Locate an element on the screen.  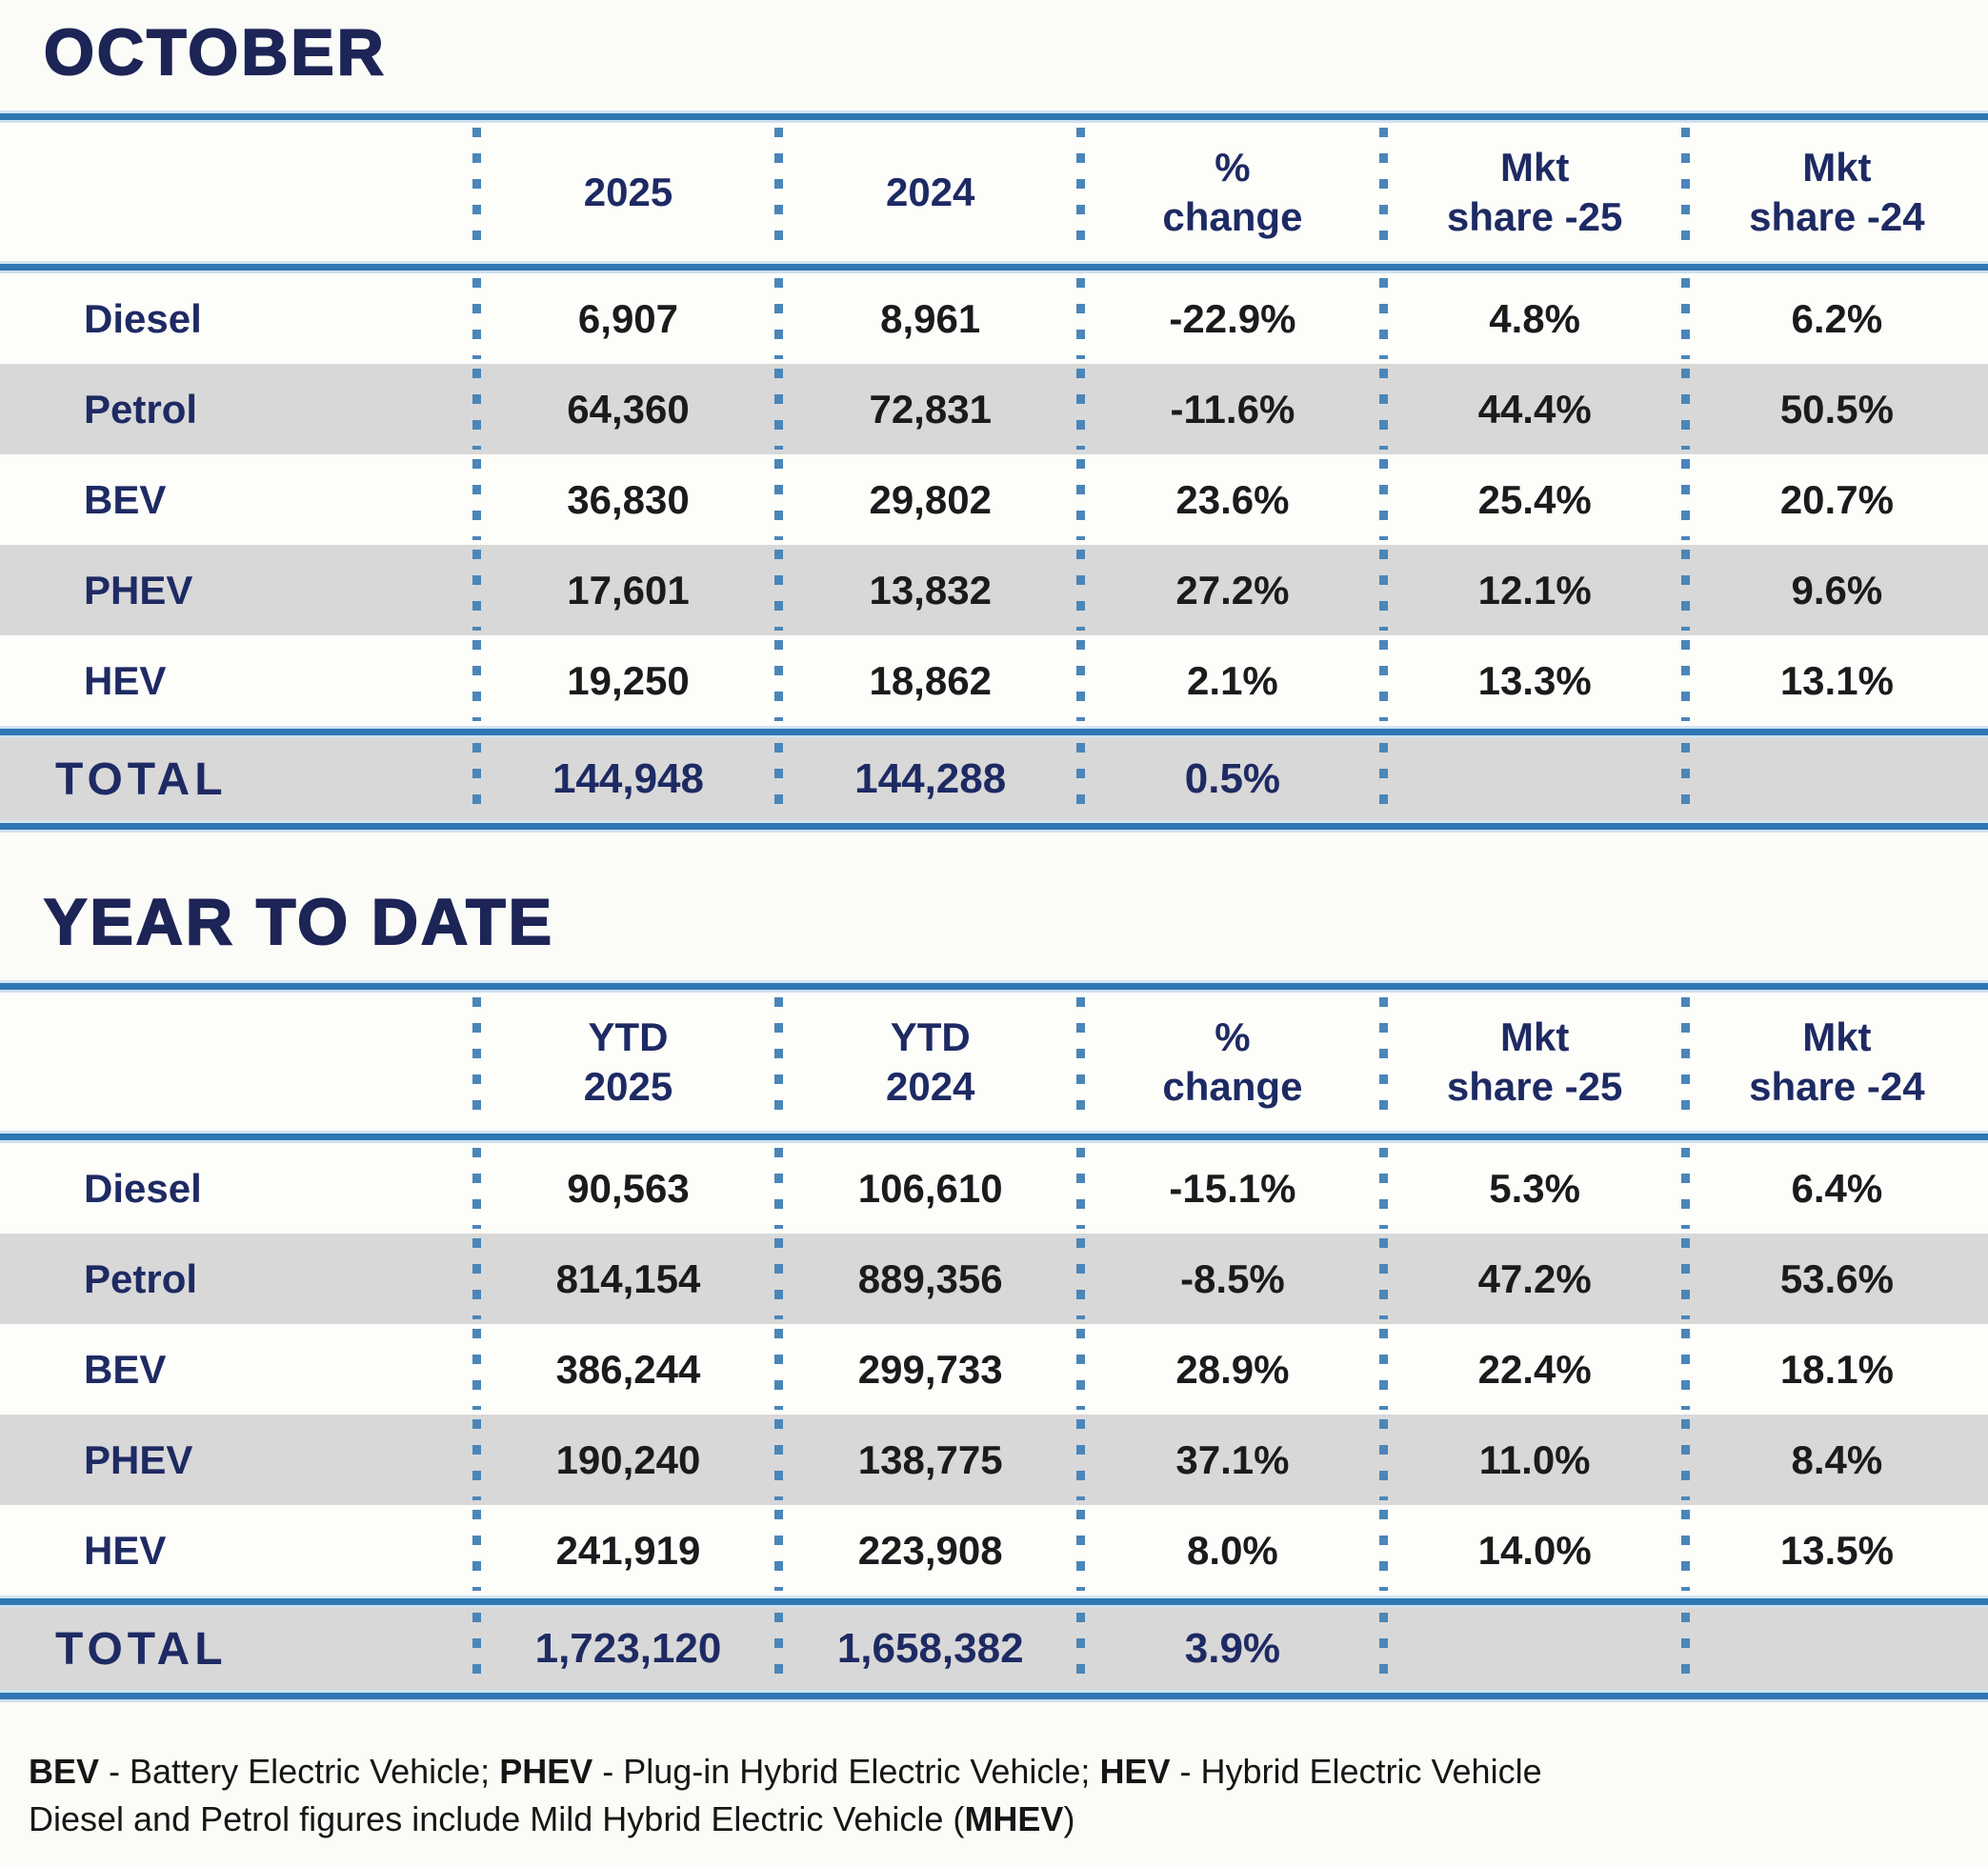
column-header-line2: change is located at coordinates (1233, 216).